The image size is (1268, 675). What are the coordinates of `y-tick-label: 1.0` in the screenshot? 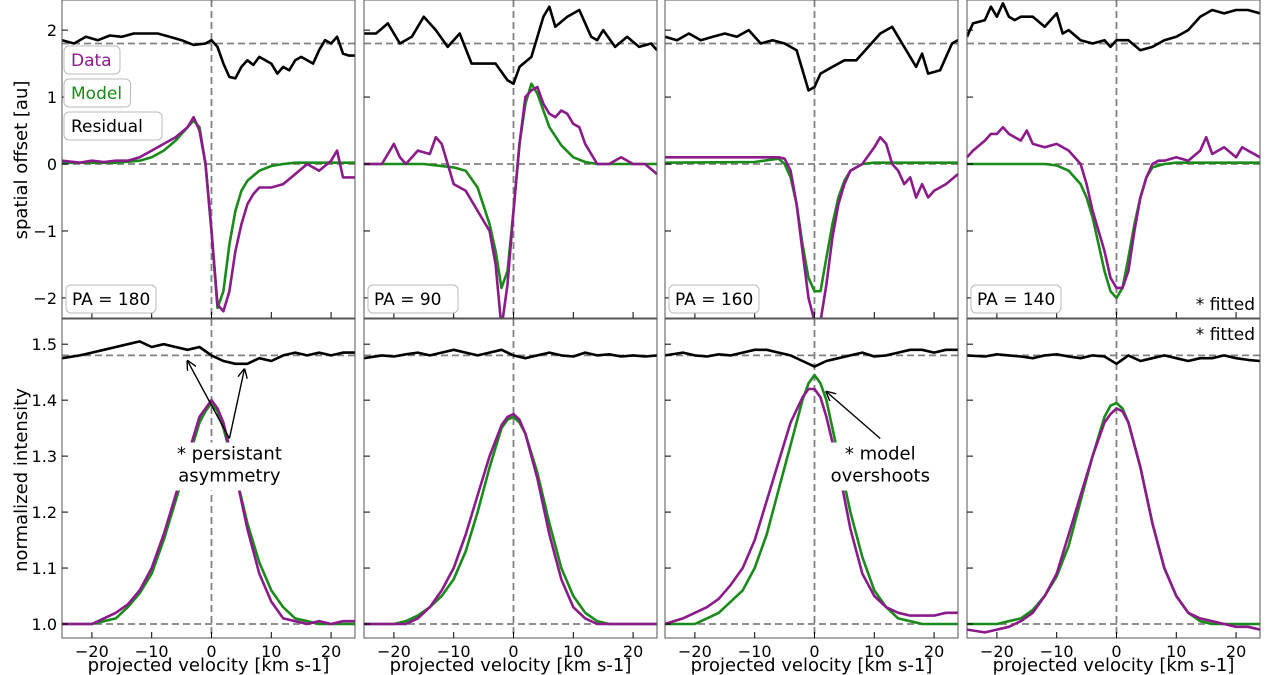 It's located at (44, 624).